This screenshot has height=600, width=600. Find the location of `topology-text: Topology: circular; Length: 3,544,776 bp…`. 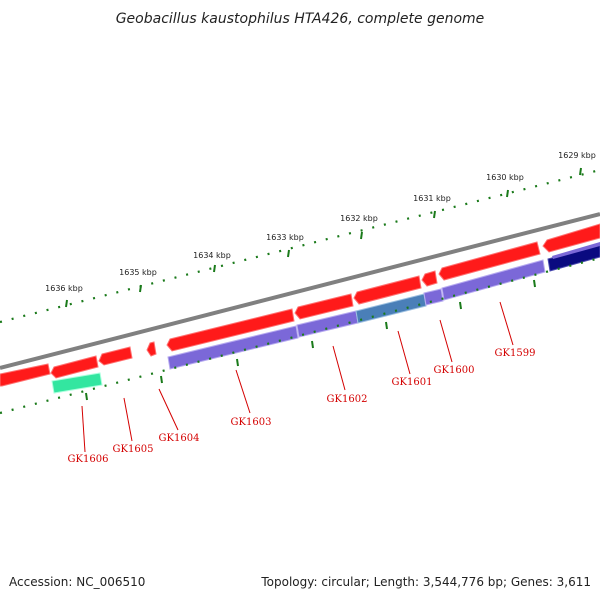

topology-text: Topology: circular; Length: 3,544,776 bp… is located at coordinates (425, 582).